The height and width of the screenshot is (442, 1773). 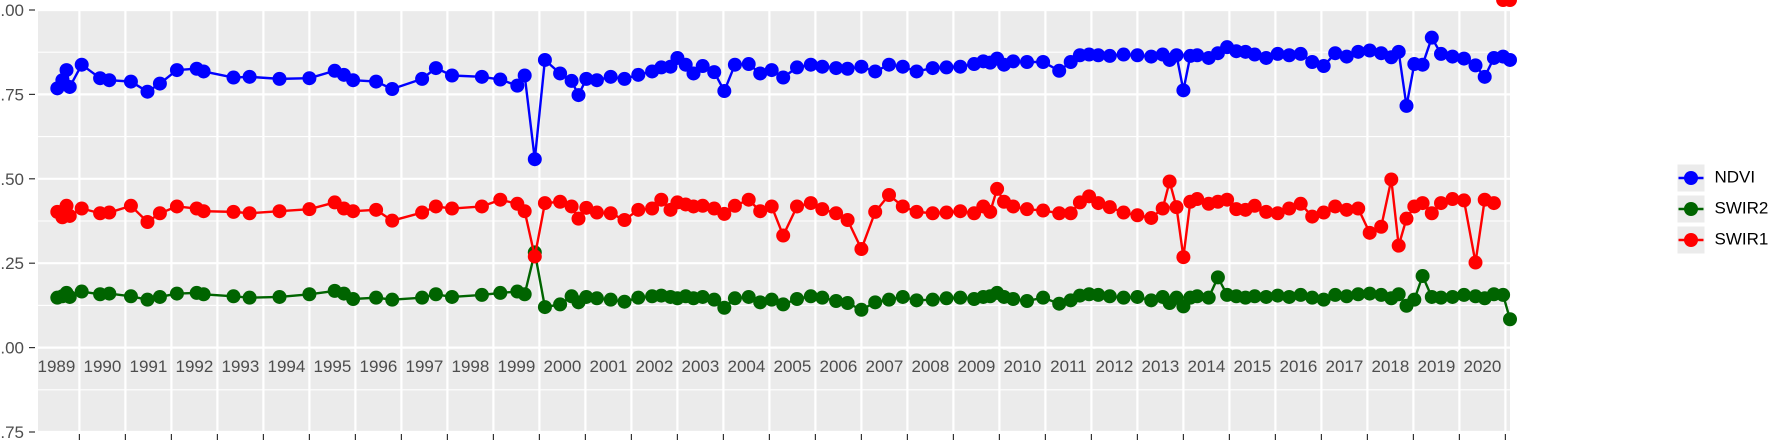 I want to click on x-axis-tick-label: 2017, so click(x=1344, y=366).